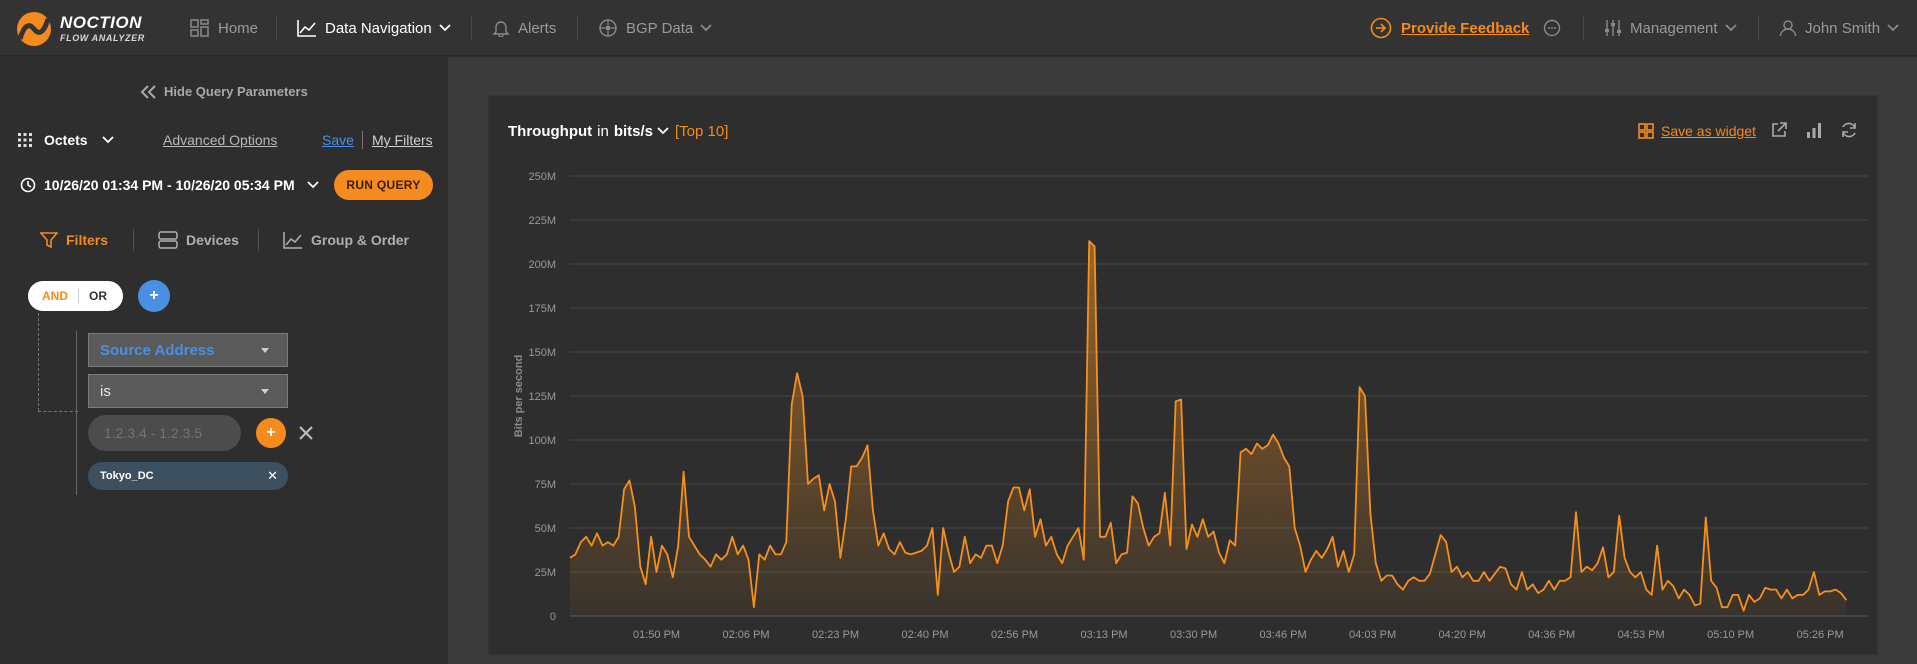 The width and height of the screenshot is (1917, 664). Describe the element at coordinates (378, 28) in the screenshot. I see `nav-data-navigation-label: Data Navigation` at that location.